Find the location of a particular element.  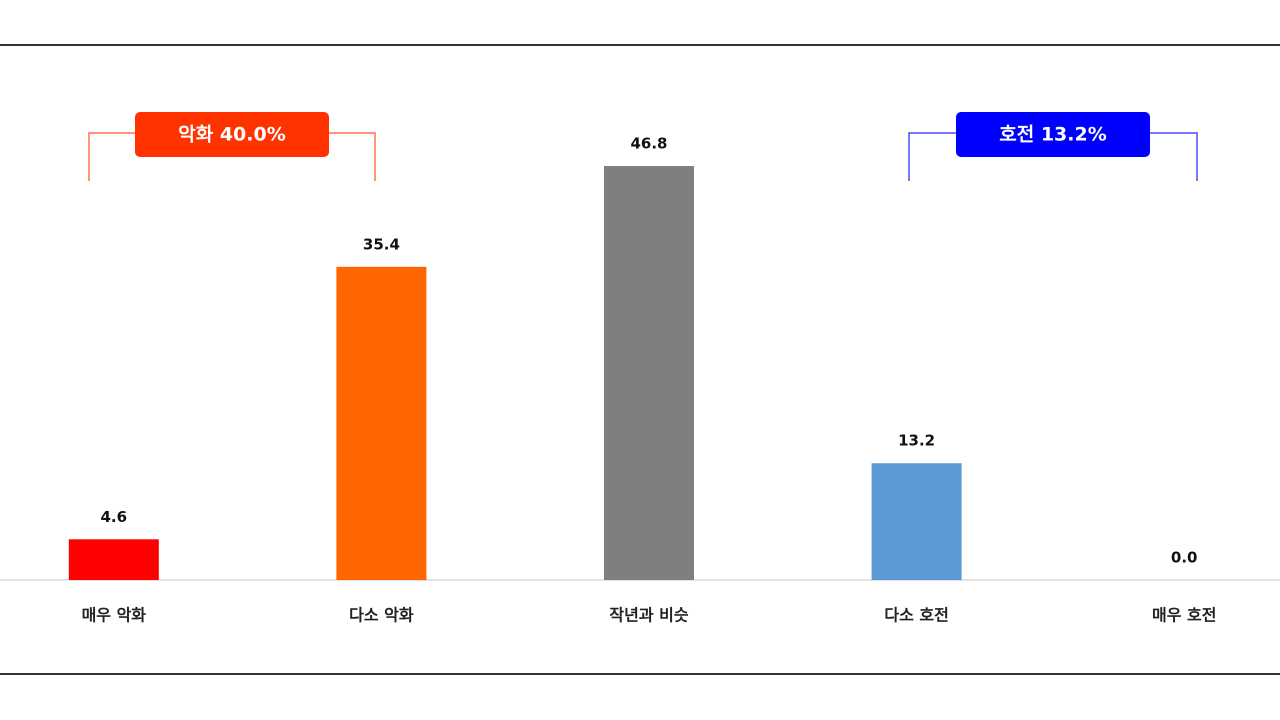

x-tick-label: 다소 호전 is located at coordinates (916, 615).